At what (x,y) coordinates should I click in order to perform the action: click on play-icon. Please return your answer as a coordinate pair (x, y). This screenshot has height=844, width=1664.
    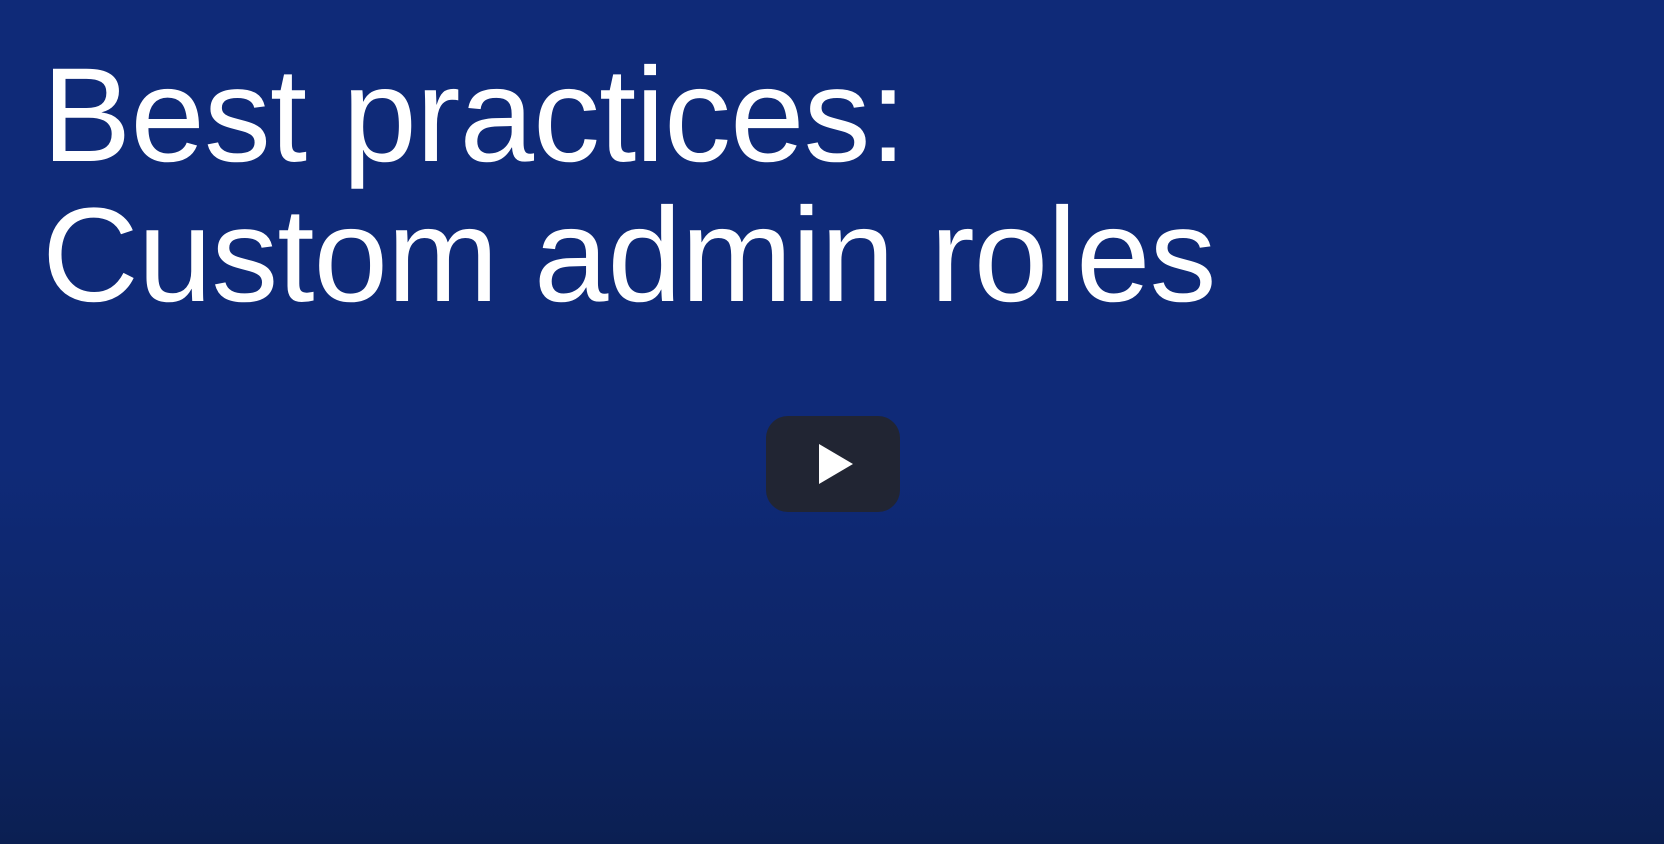
    Looking at the image, I should click on (836, 464).